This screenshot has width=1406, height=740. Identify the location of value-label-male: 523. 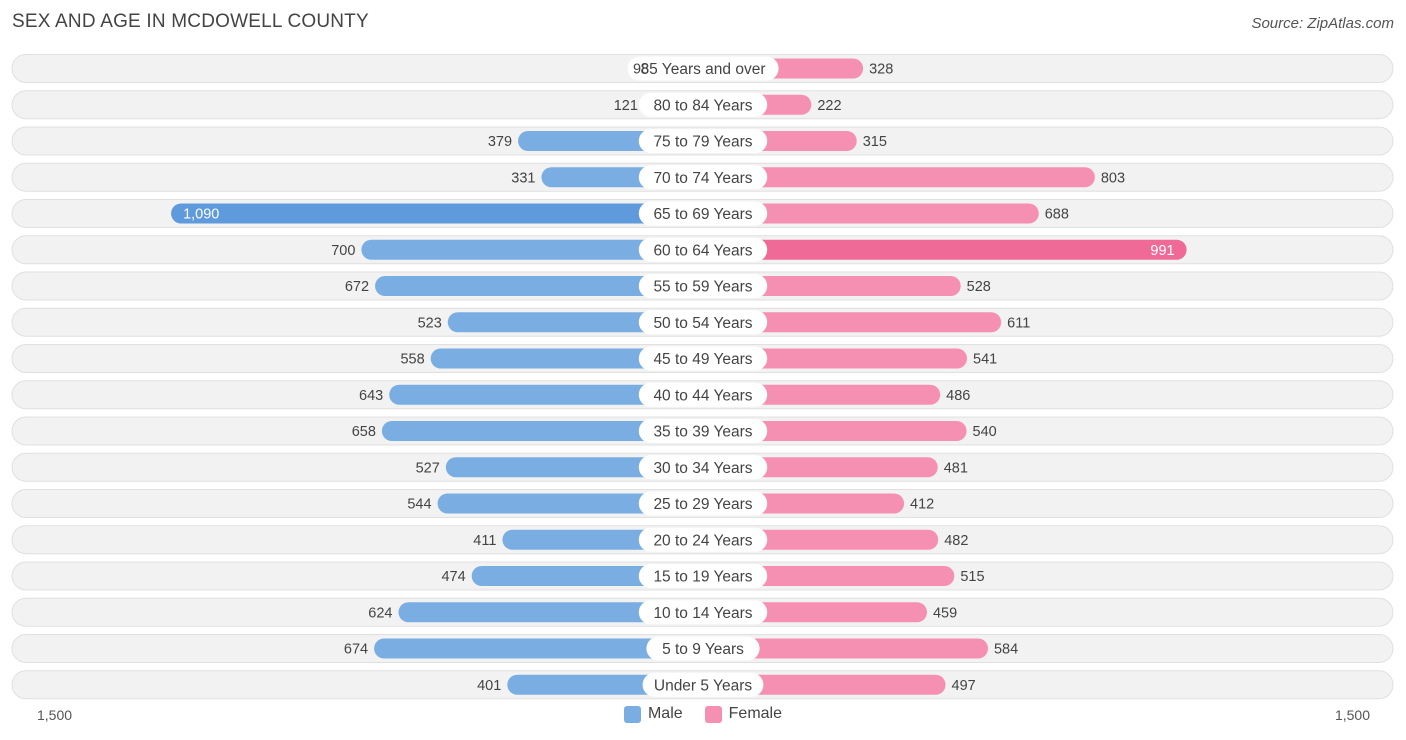
(430, 323).